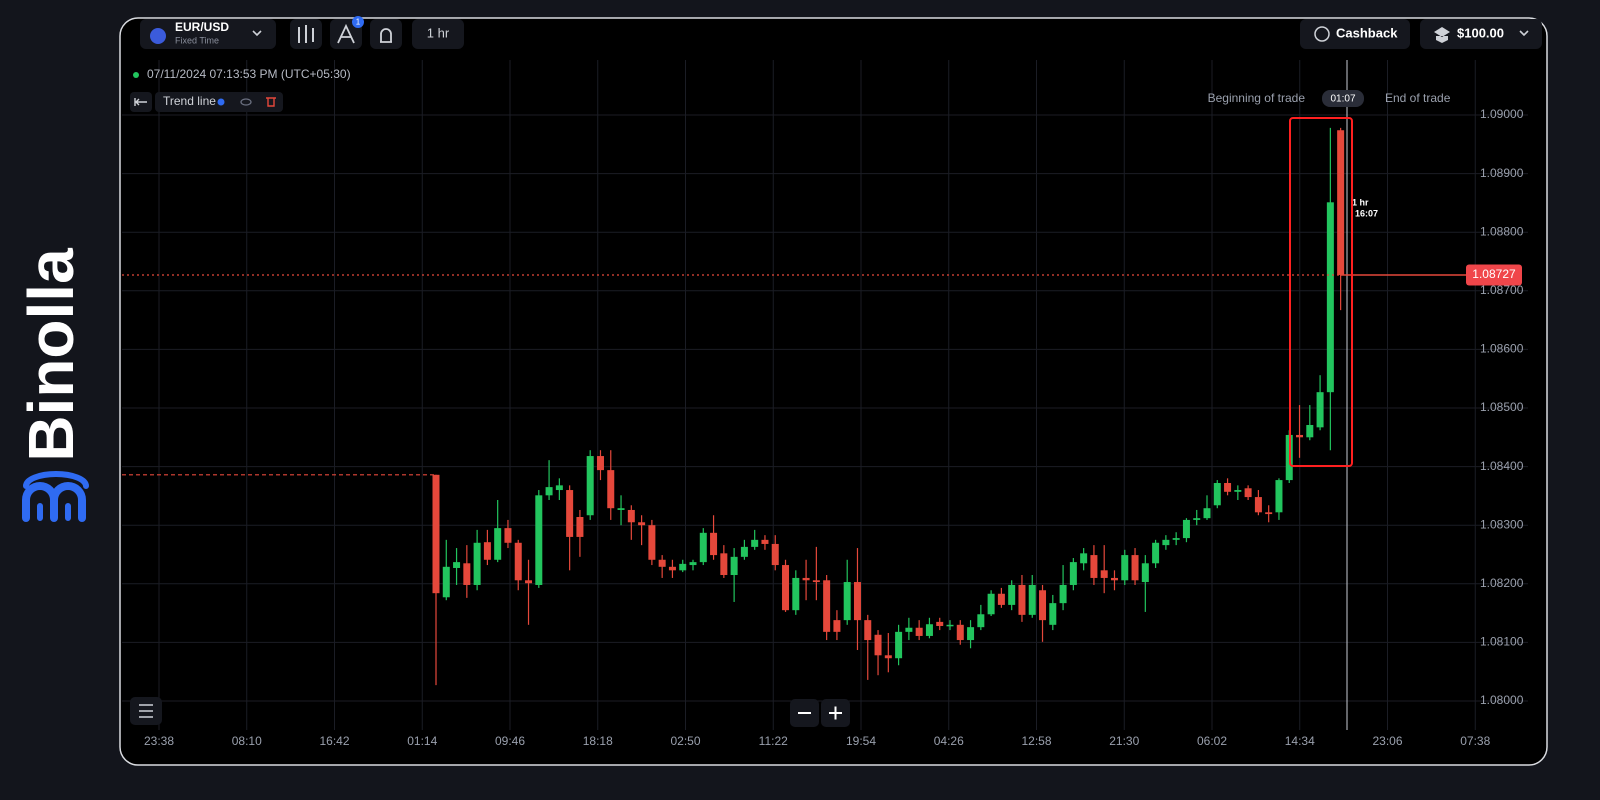  What do you see at coordinates (510, 741) in the screenshot?
I see `x-tick-label: 09:46` at bounding box center [510, 741].